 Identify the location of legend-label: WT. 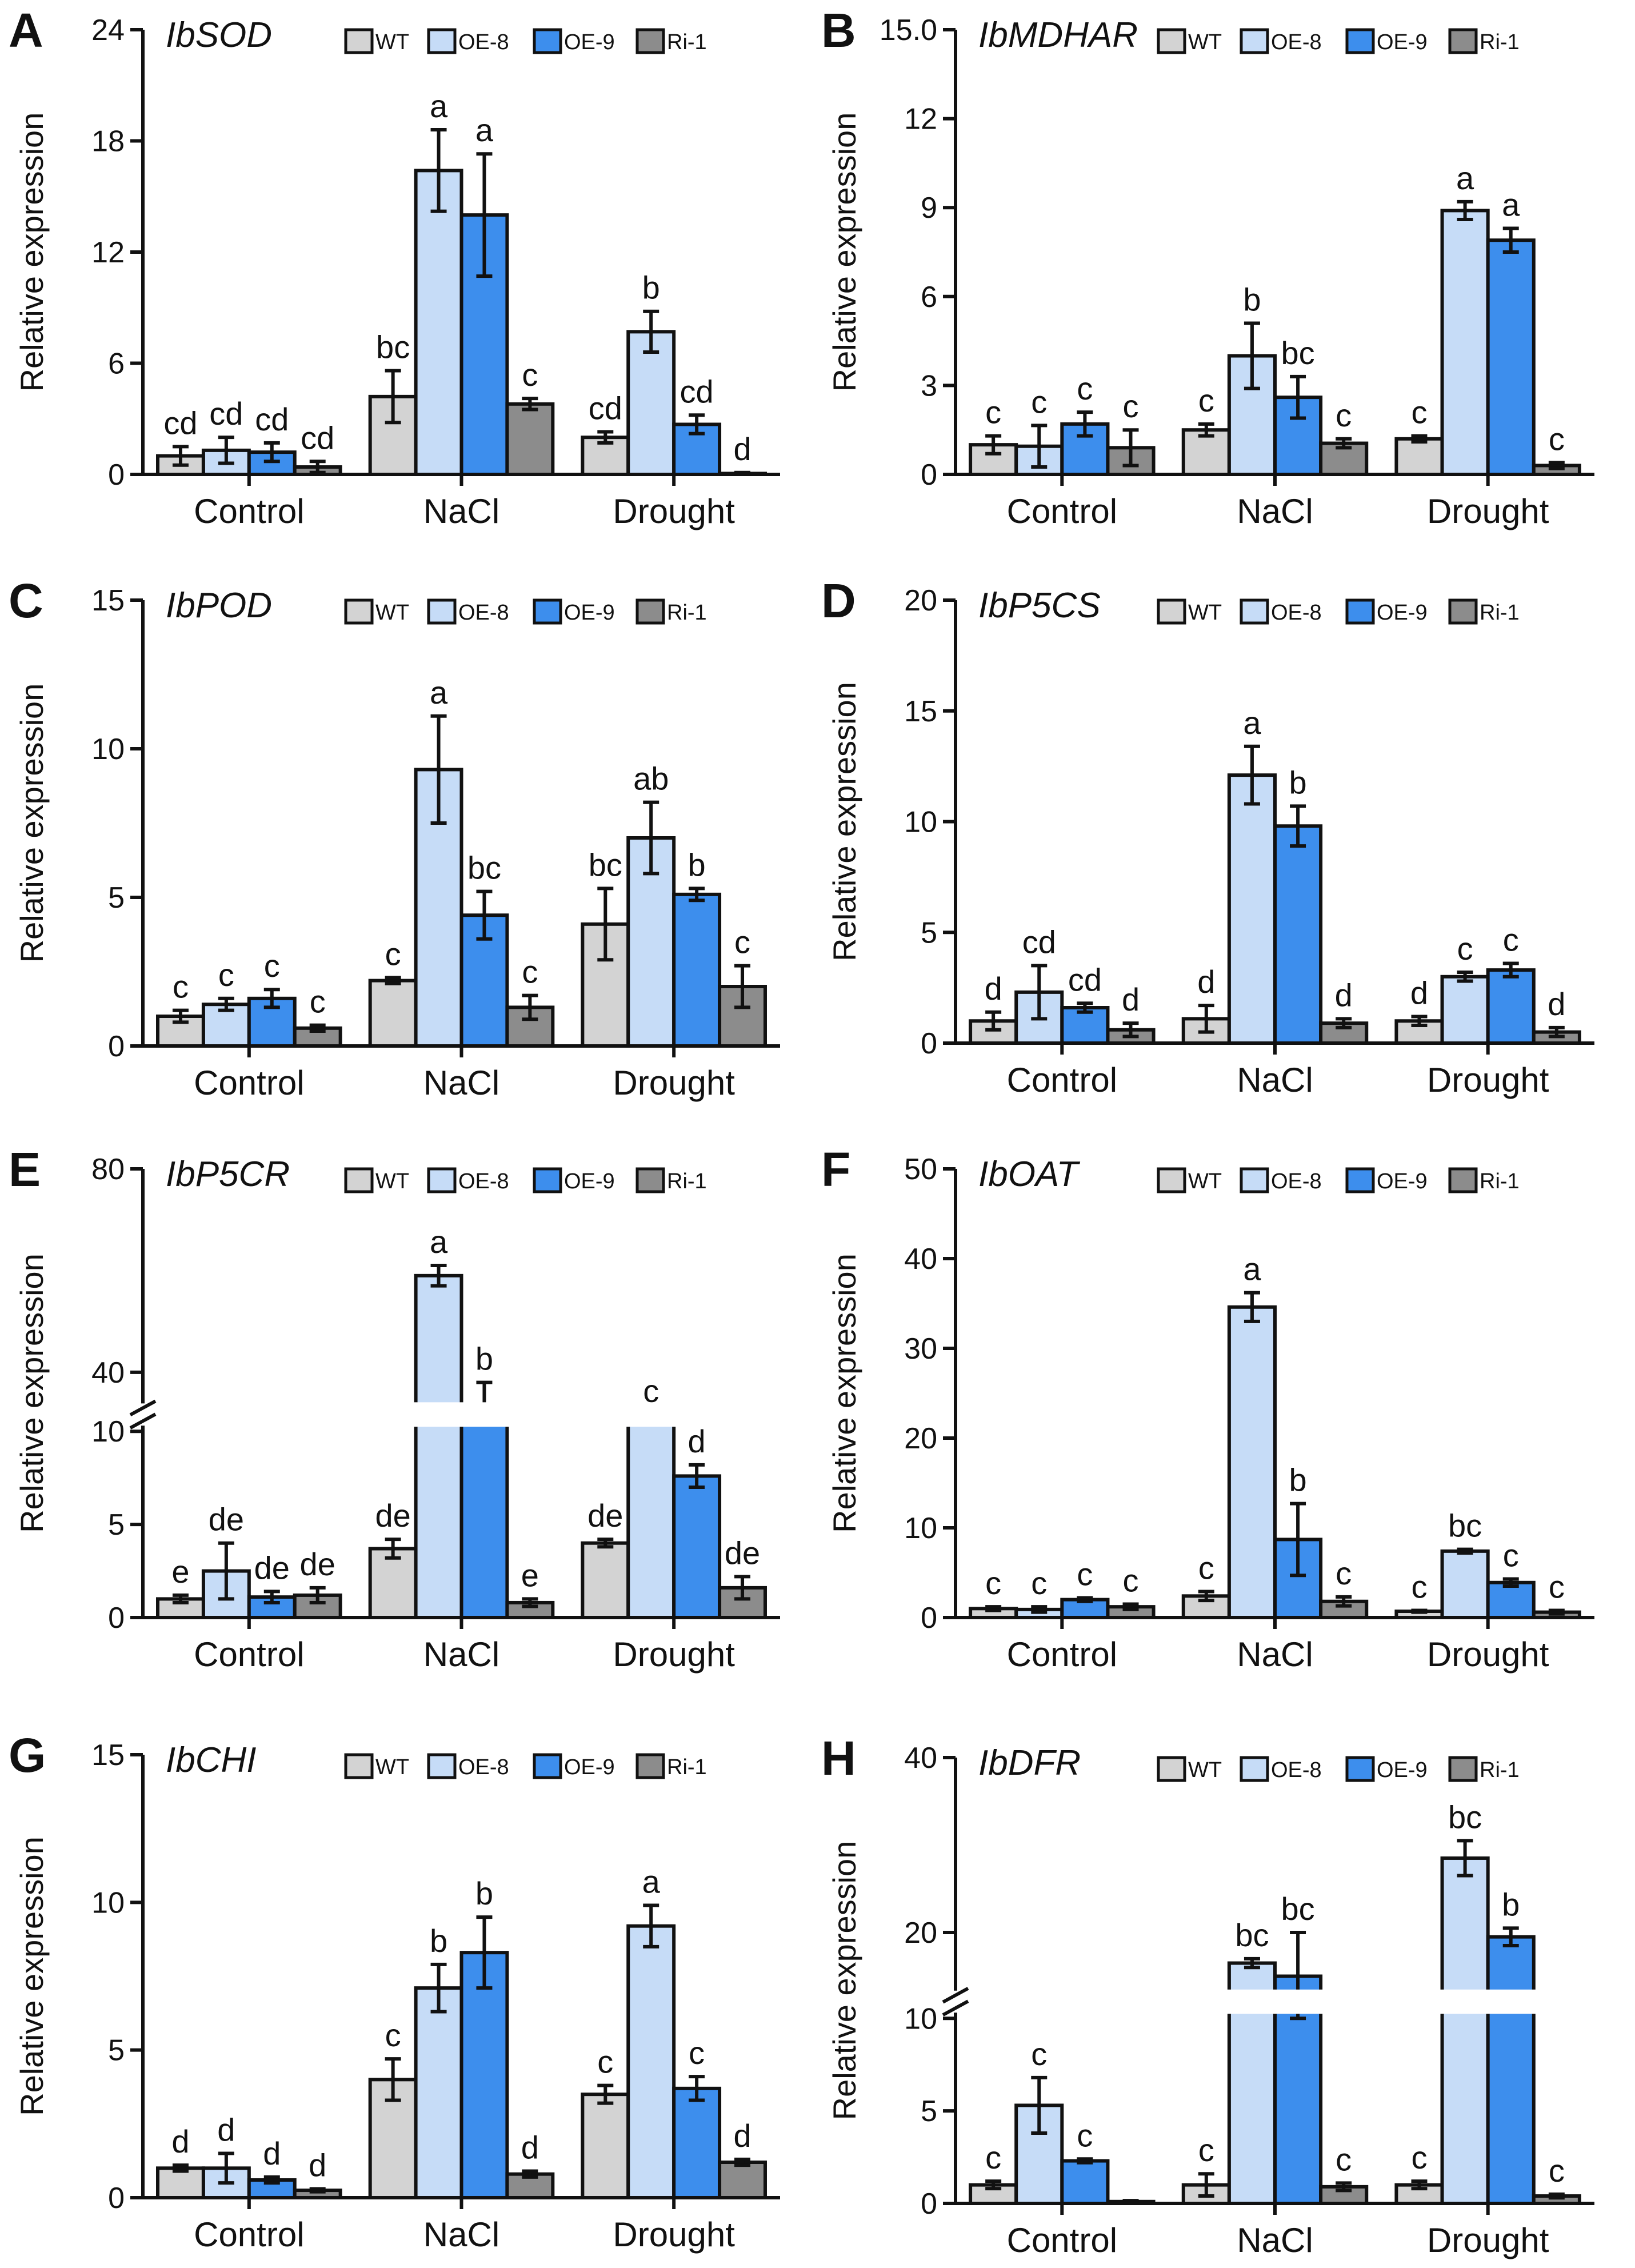
(392, 1181).